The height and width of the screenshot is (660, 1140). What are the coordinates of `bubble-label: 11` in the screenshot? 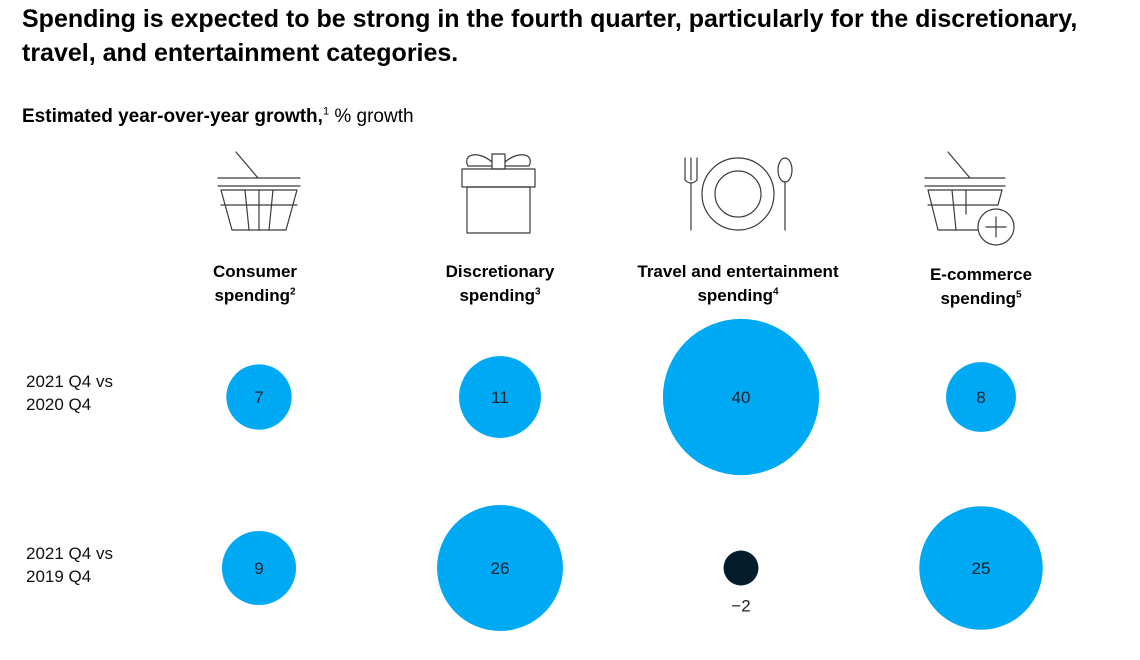 It's located at (500, 397).